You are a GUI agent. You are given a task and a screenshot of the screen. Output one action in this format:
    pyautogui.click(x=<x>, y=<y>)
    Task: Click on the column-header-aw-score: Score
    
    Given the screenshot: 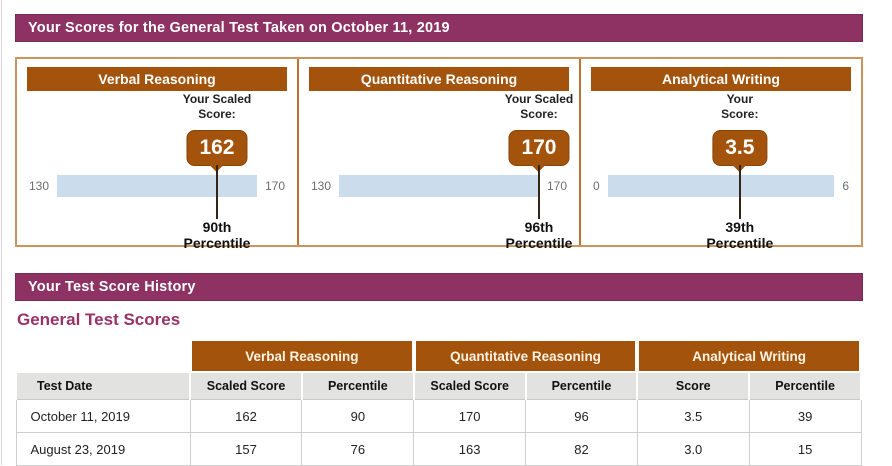 What is the action you would take?
    pyautogui.click(x=693, y=385)
    